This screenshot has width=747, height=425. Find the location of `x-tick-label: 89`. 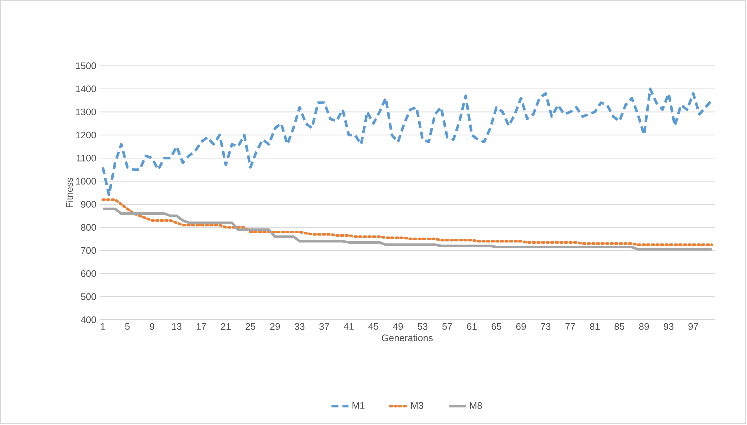

x-tick-label: 89 is located at coordinates (644, 326).